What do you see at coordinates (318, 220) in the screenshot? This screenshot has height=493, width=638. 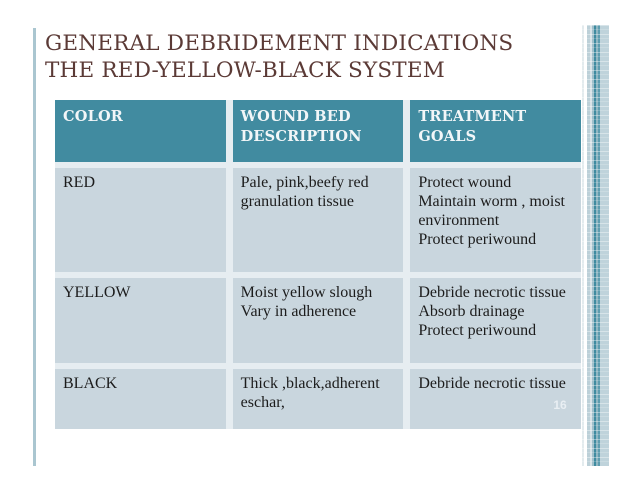 I see `cell-red-description: Pale, pink,beefy red granulation tissue` at bounding box center [318, 220].